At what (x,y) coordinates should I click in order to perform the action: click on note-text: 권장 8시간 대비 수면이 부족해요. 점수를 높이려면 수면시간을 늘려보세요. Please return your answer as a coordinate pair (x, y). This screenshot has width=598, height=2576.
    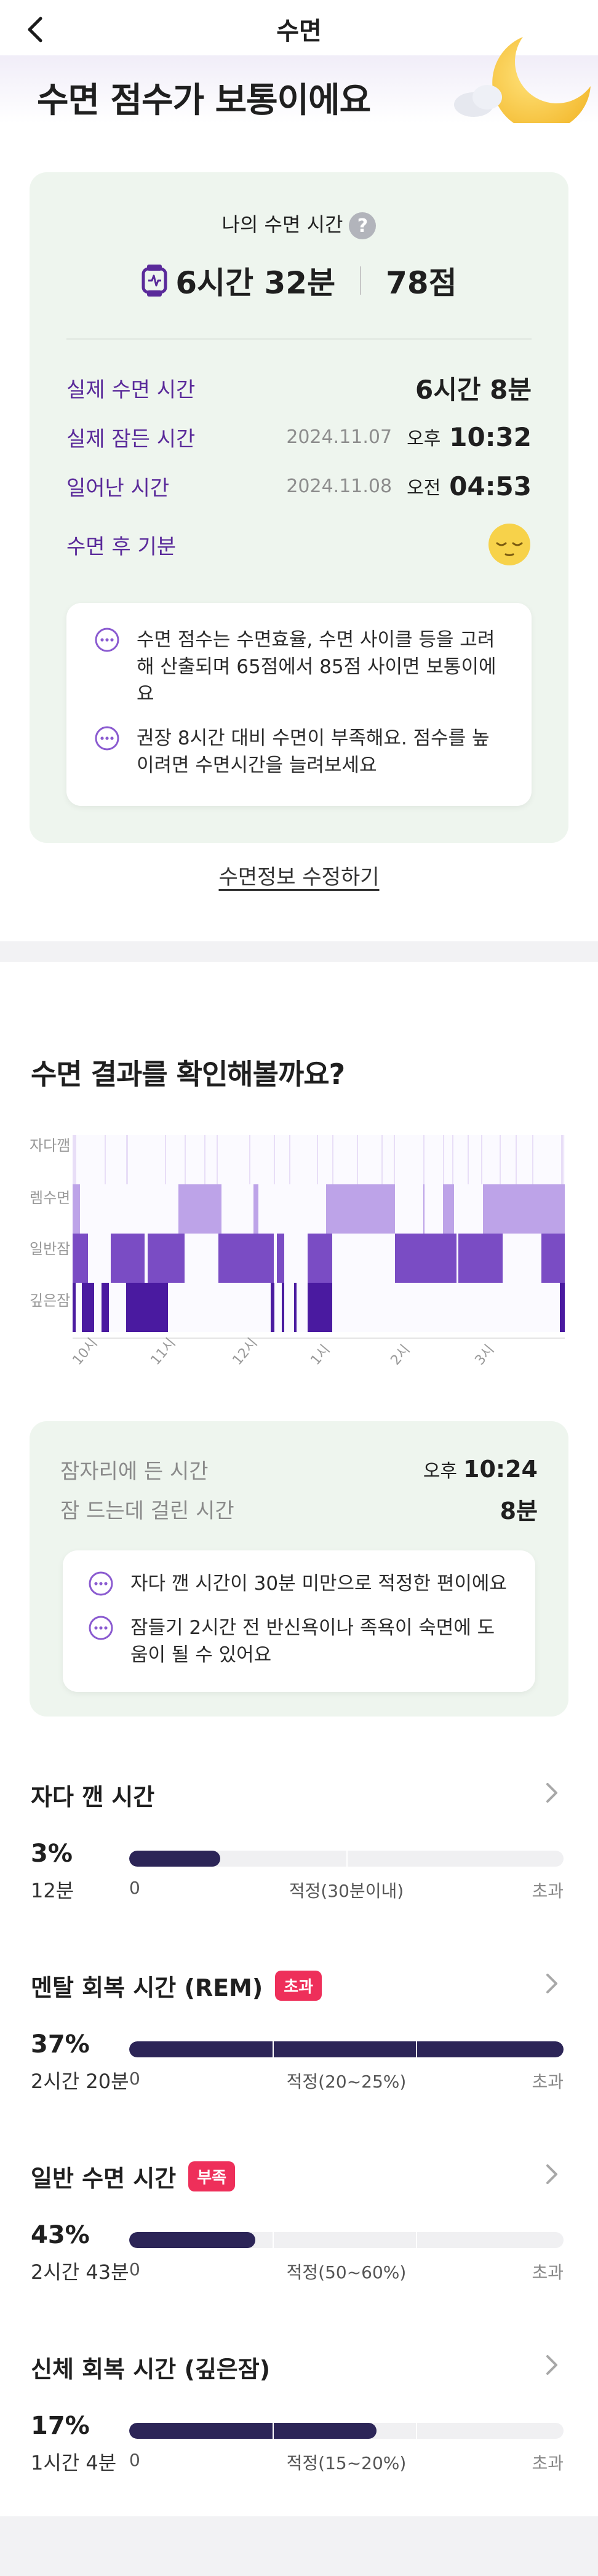
    Looking at the image, I should click on (313, 752).